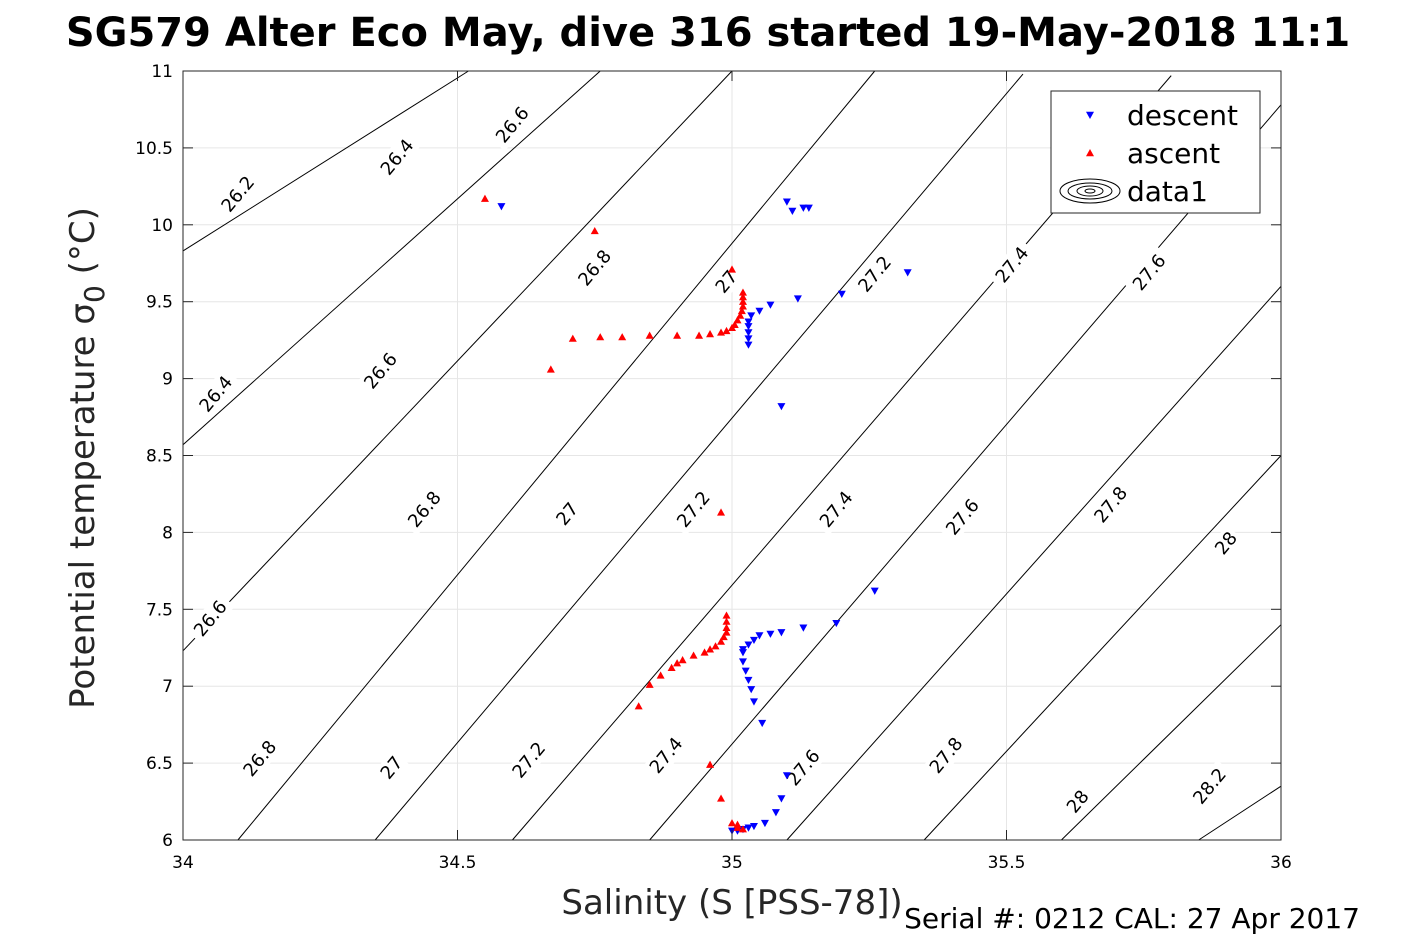  I want to click on contour-label-group: 27.4, so click(666, 755).